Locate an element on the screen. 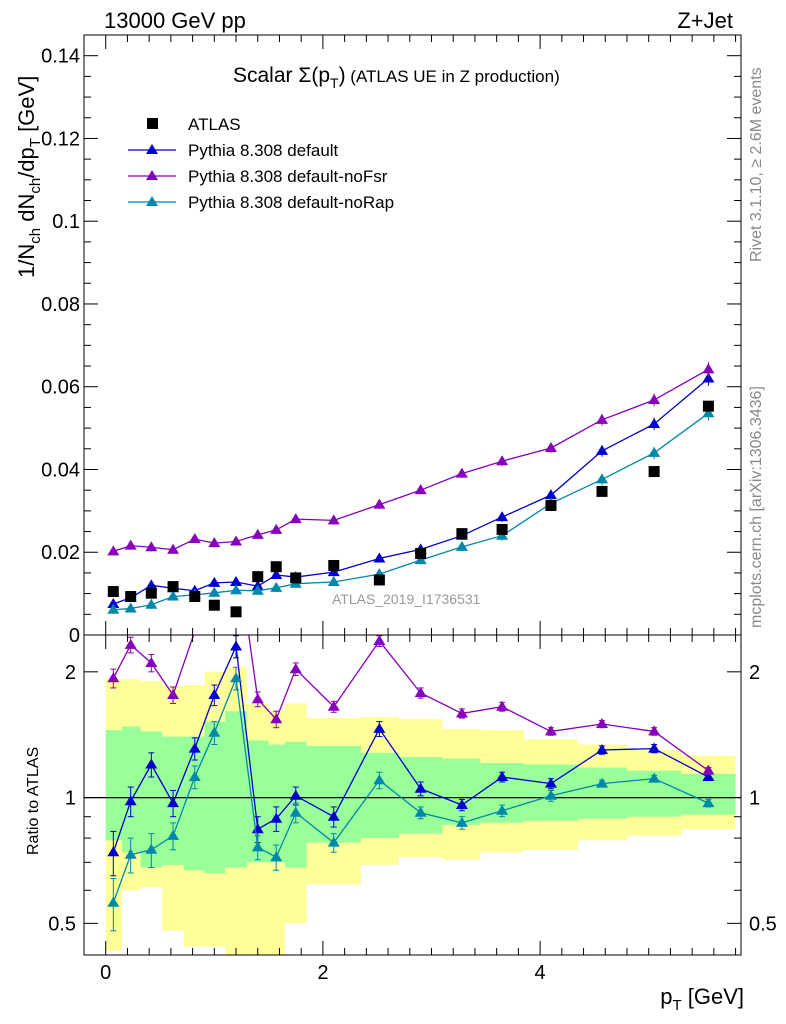  x-tick-label: 0 is located at coordinates (105, 973).